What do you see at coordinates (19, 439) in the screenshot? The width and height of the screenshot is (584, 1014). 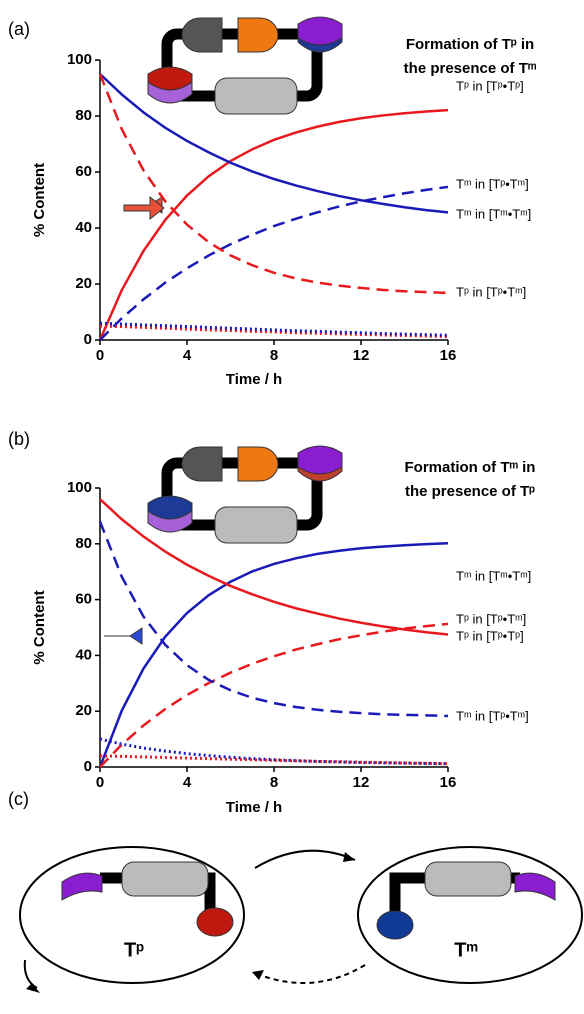 I see `panel-label: (b)` at bounding box center [19, 439].